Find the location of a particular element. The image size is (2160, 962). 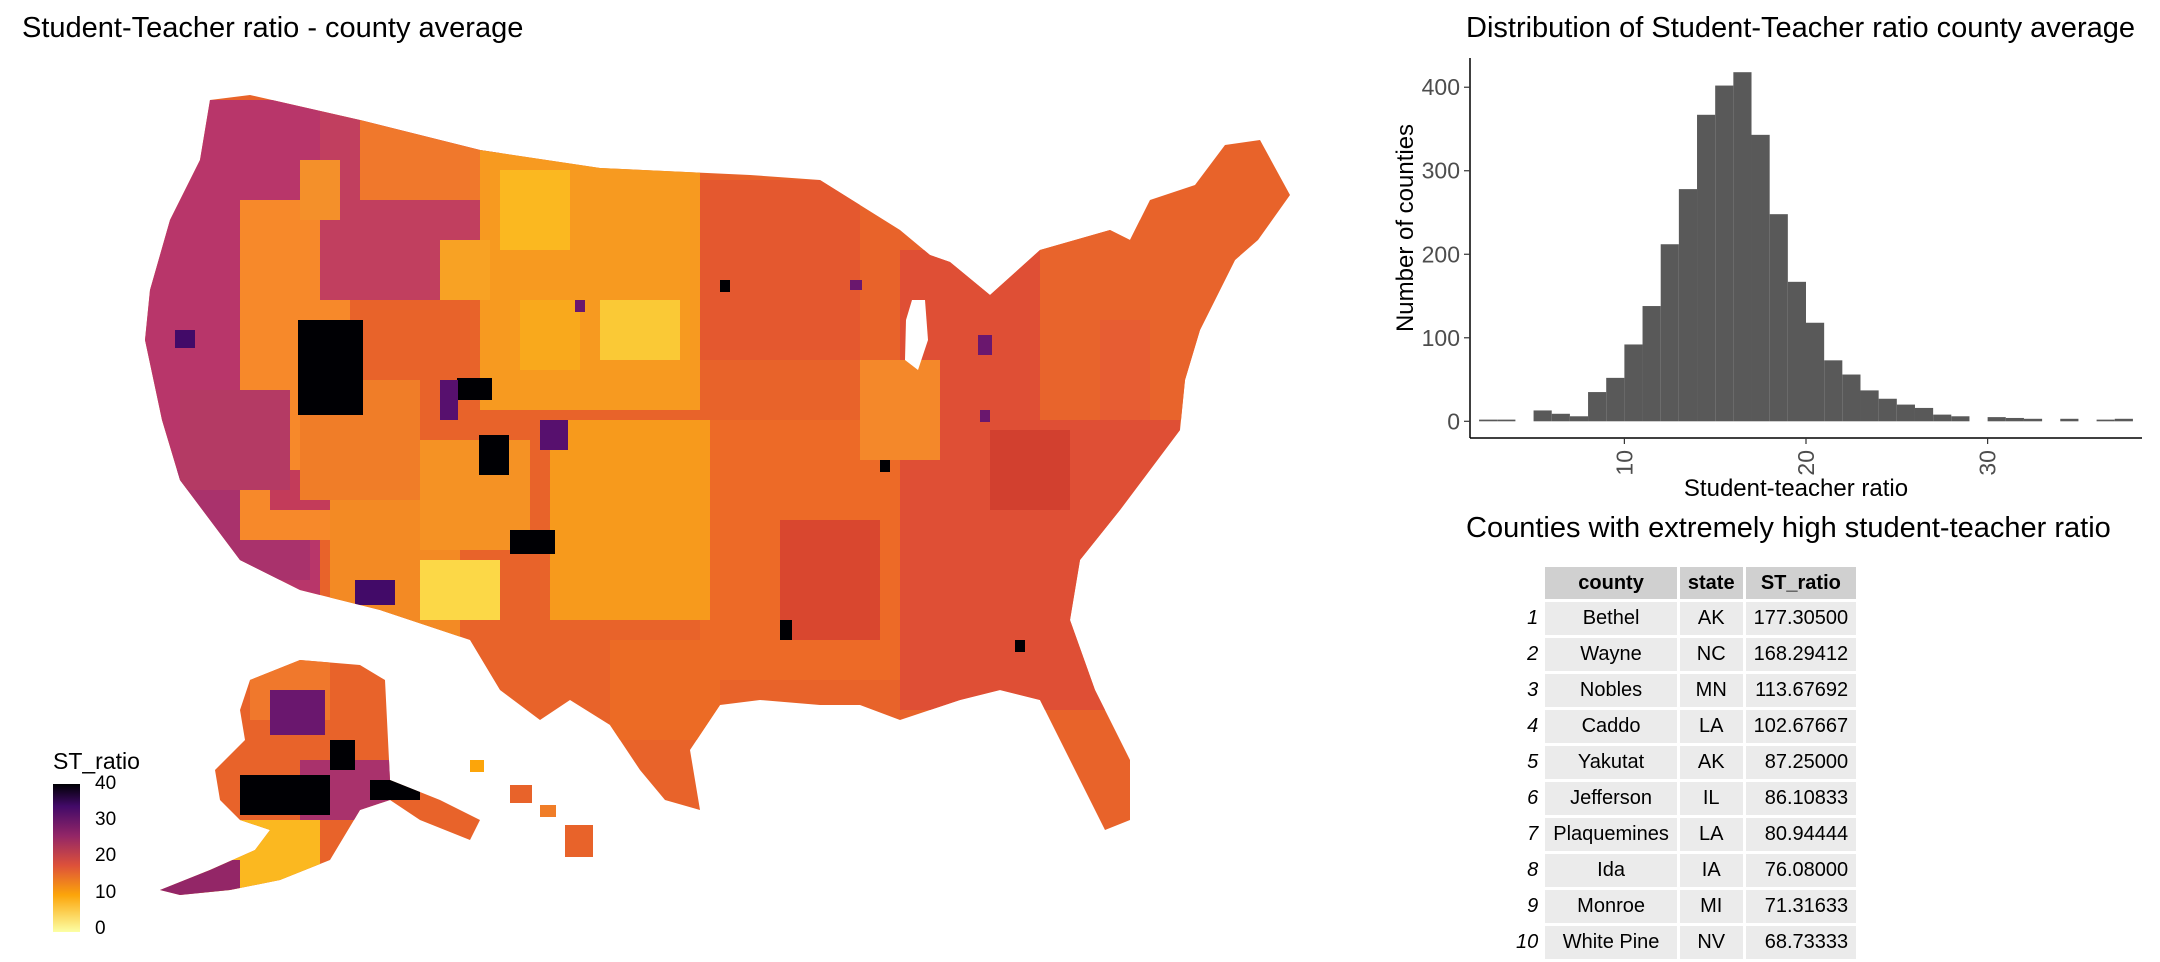

table-row: 1 Bethel AK 177.30500 is located at coordinates (1682, 618).